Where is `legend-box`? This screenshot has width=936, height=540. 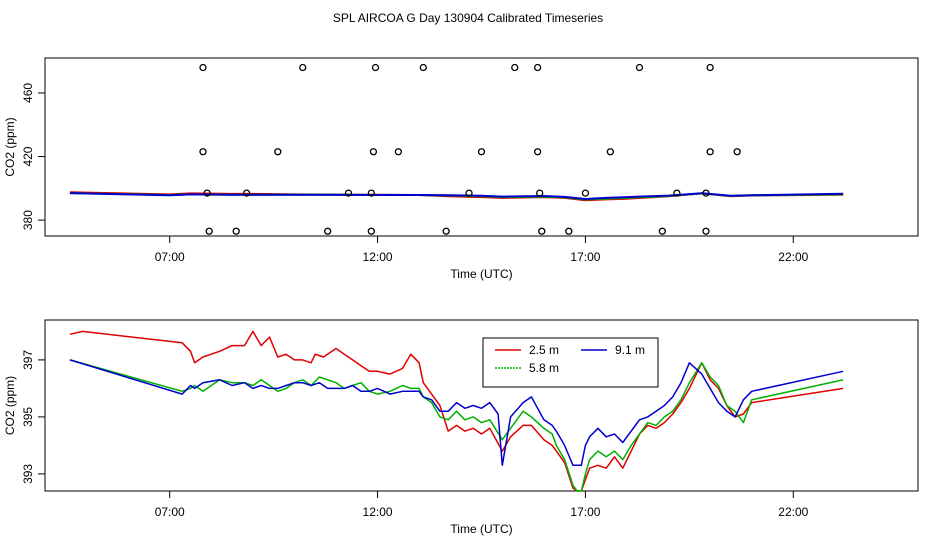
legend-box is located at coordinates (570, 362).